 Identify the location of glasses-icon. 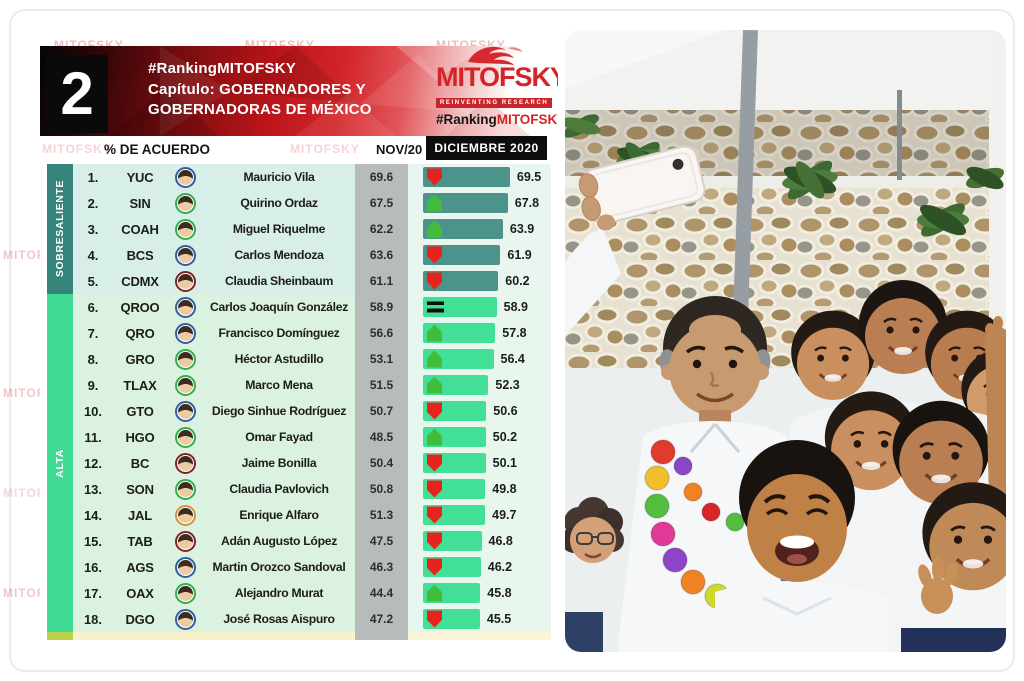
(584, 538).